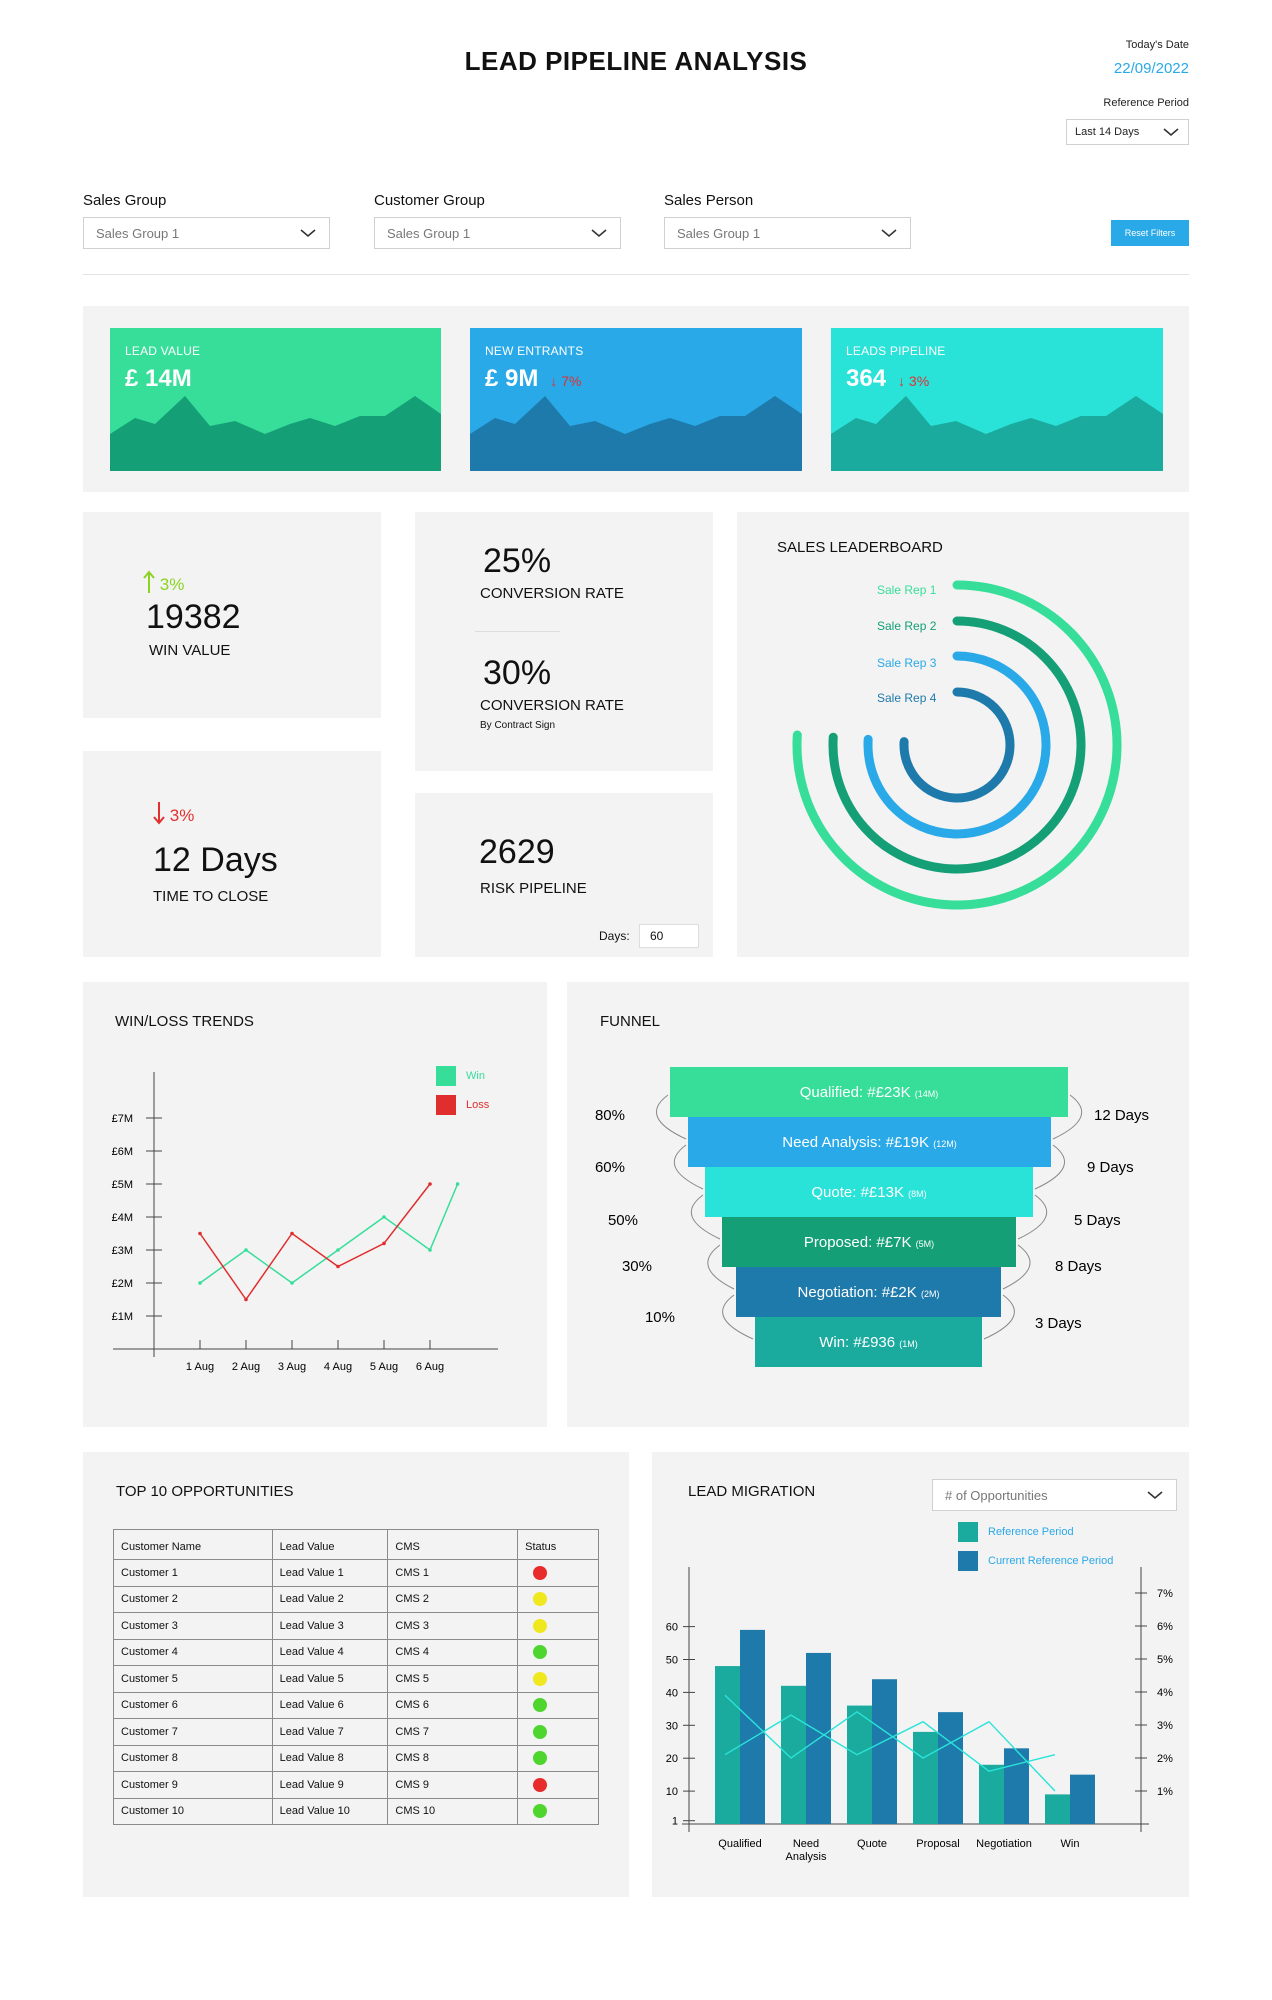  I want to click on table-row: Customer 3 Lead Value 3 CMS 3, so click(356, 1626).